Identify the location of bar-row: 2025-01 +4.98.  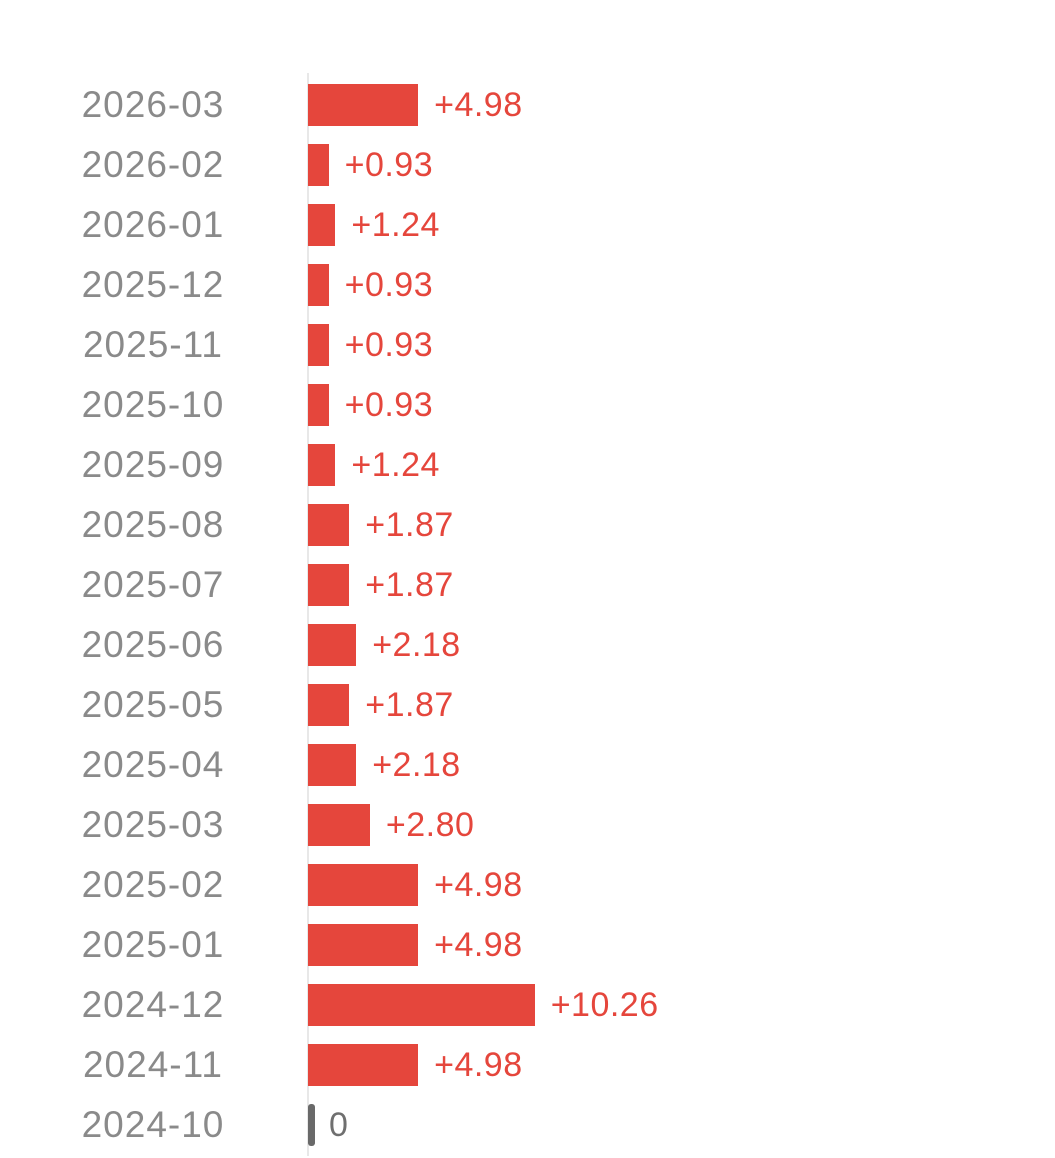
(527, 945).